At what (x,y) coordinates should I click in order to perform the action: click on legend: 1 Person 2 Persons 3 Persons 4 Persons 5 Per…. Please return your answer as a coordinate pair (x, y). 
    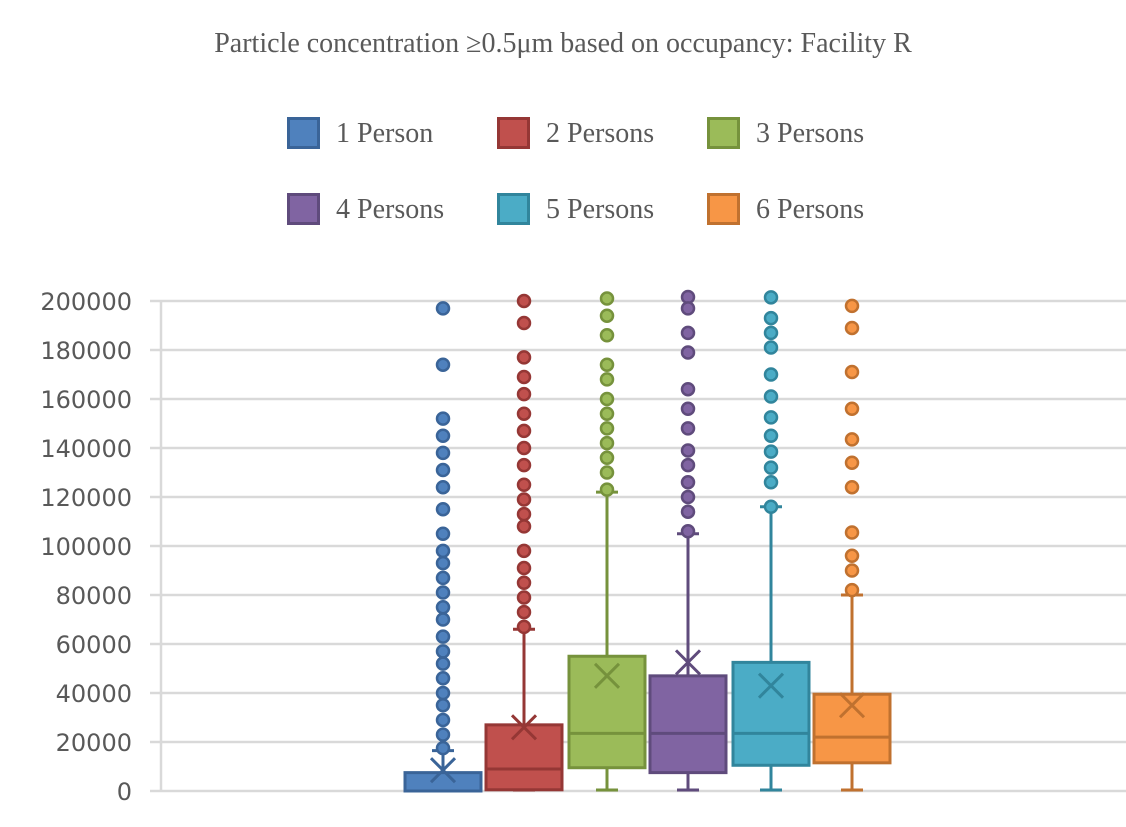
    Looking at the image, I should click on (575, 171).